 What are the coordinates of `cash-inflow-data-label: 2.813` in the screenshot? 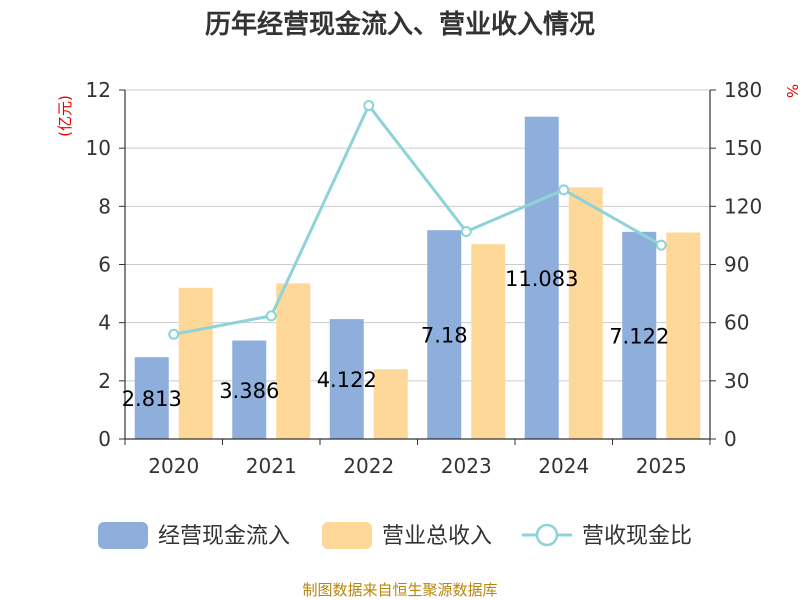 It's located at (152, 399).